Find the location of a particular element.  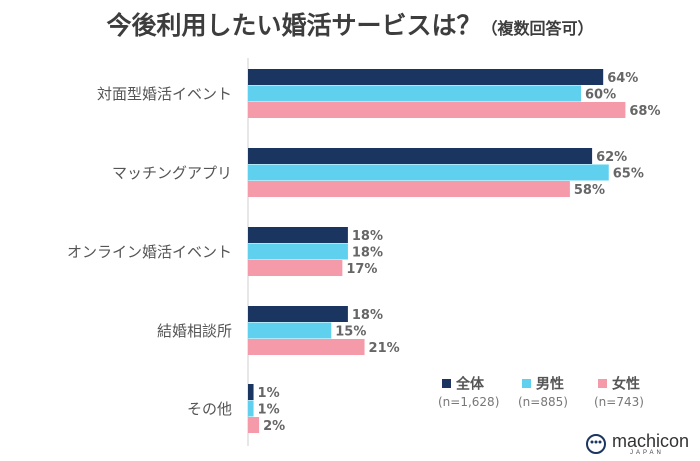

data-label: 15% is located at coordinates (350, 332).